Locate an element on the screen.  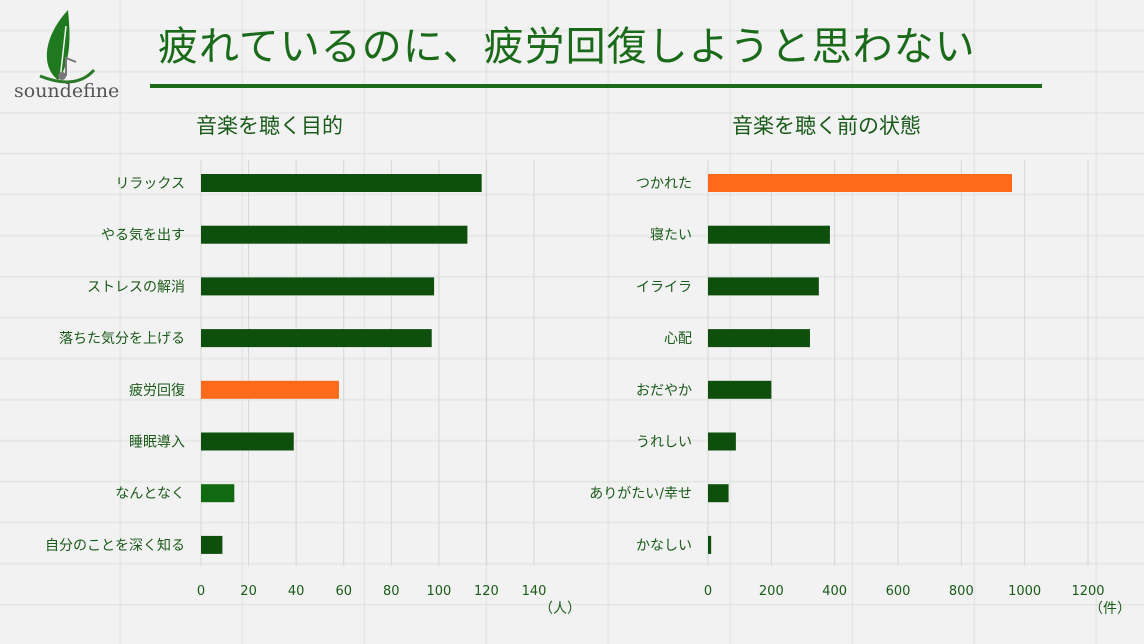
purpose-category-label: やる気を出す is located at coordinates (143, 236).